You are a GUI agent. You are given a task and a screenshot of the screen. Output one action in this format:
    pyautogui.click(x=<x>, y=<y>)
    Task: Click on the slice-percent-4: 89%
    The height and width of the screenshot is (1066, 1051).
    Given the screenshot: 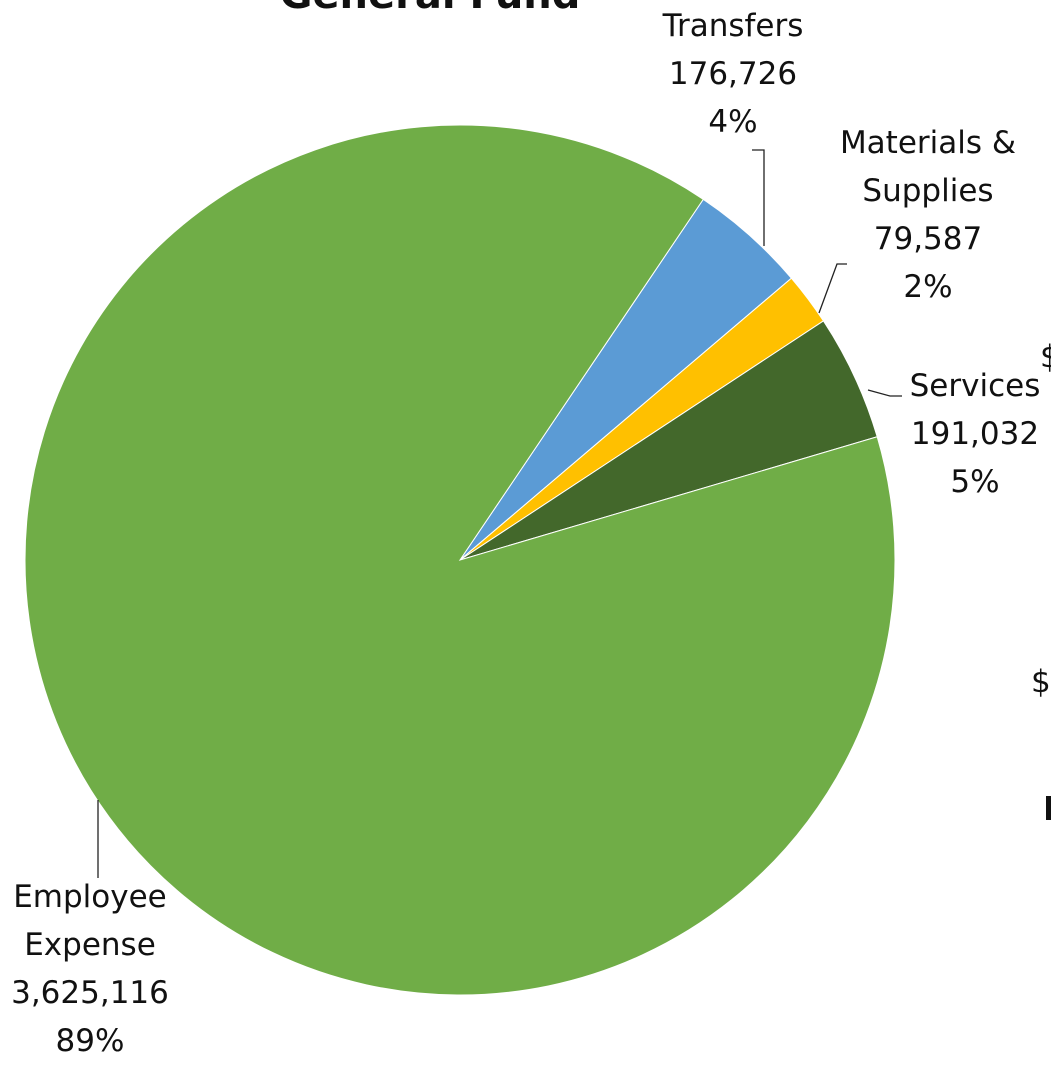 What is the action you would take?
    pyautogui.click(x=90, y=1041)
    